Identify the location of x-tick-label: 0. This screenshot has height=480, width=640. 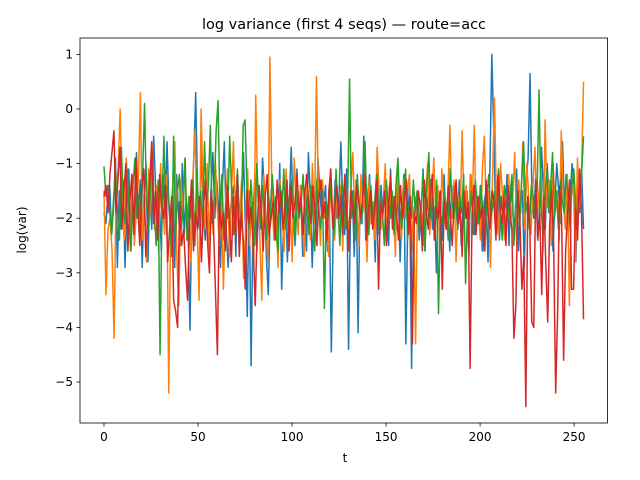
(104, 437).